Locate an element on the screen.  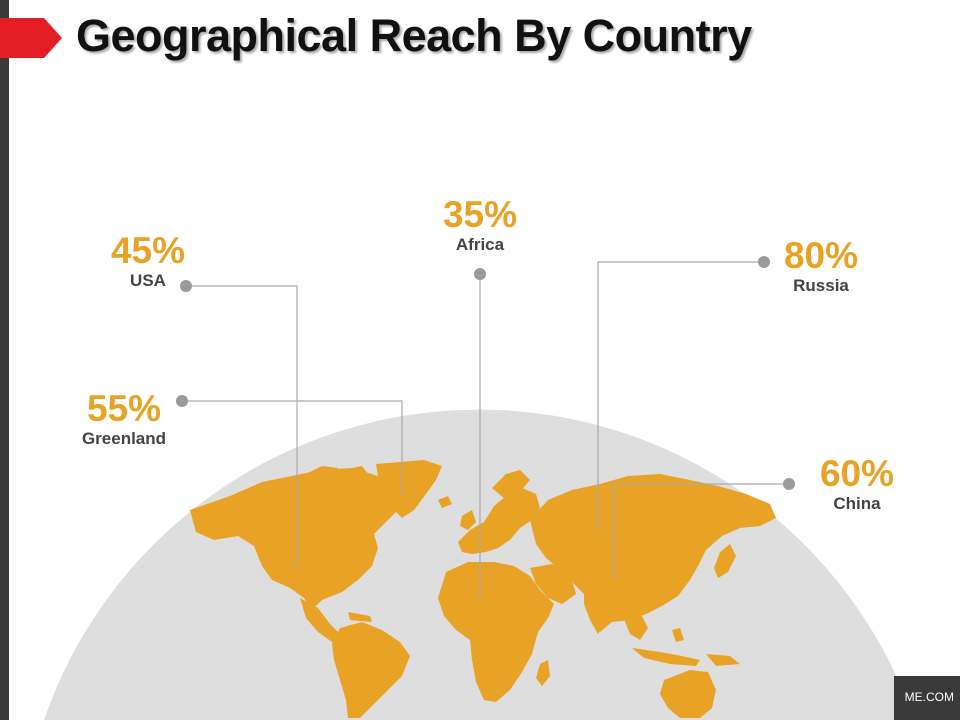
footer-band is located at coordinates (927, 698).